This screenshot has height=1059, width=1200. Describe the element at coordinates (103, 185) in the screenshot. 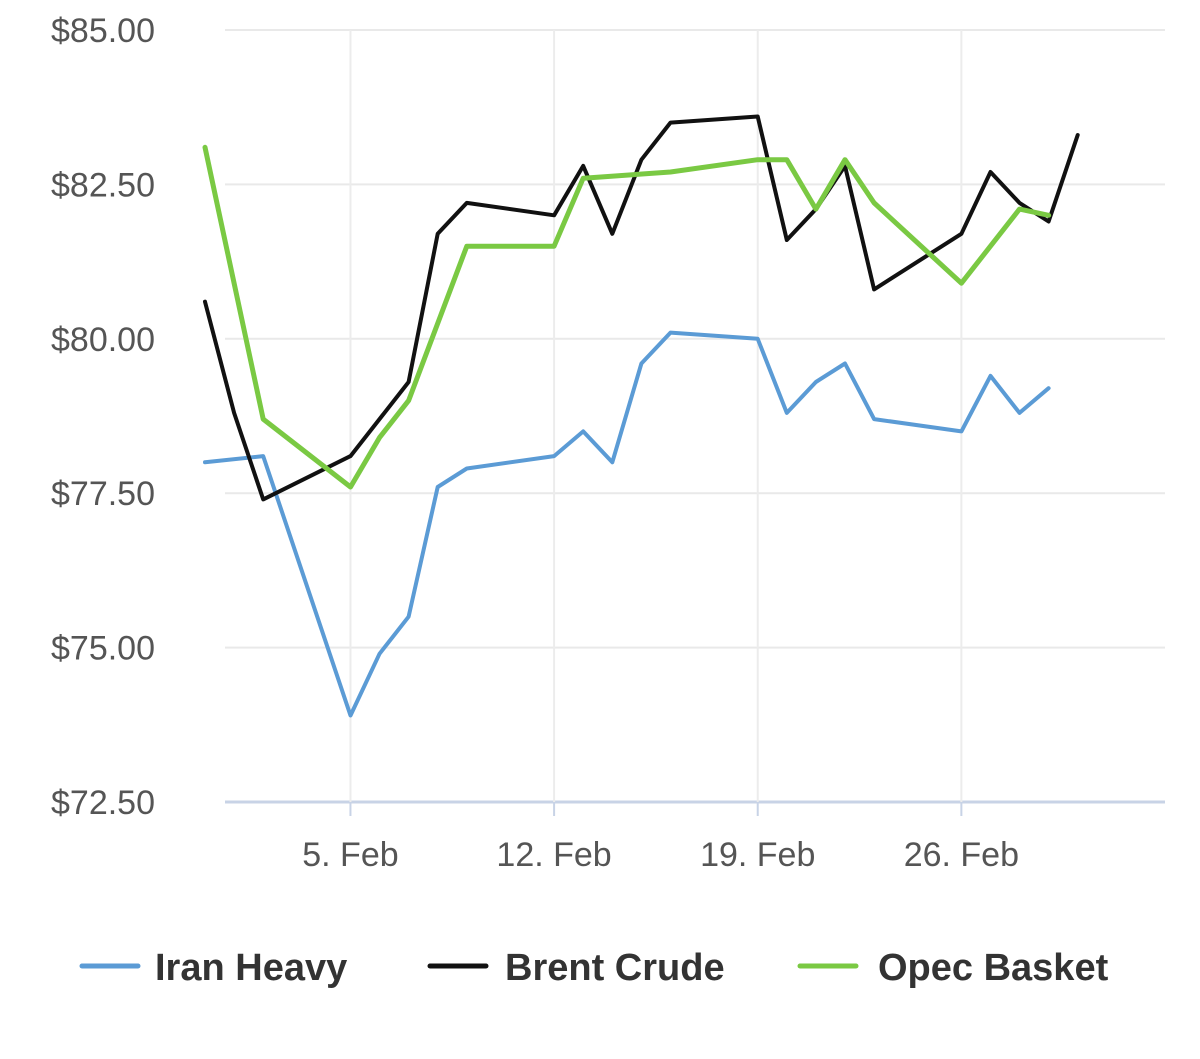

I see `y-tick-label: $82.50` at that location.